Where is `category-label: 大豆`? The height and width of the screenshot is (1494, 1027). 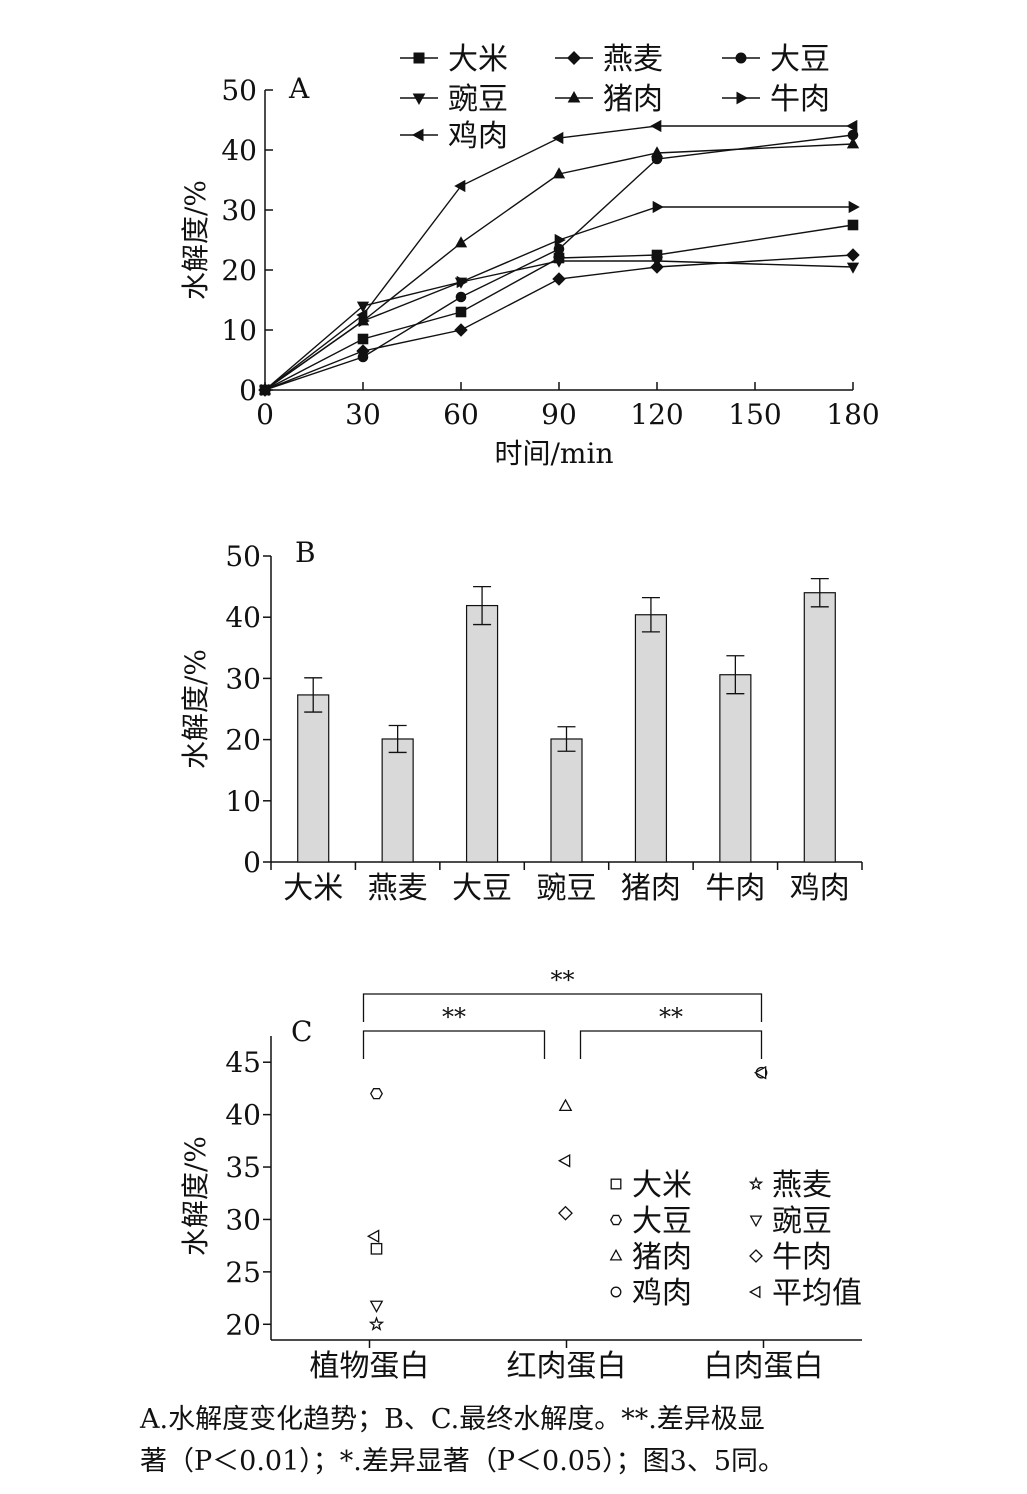
category-label: 大豆 is located at coordinates (482, 888).